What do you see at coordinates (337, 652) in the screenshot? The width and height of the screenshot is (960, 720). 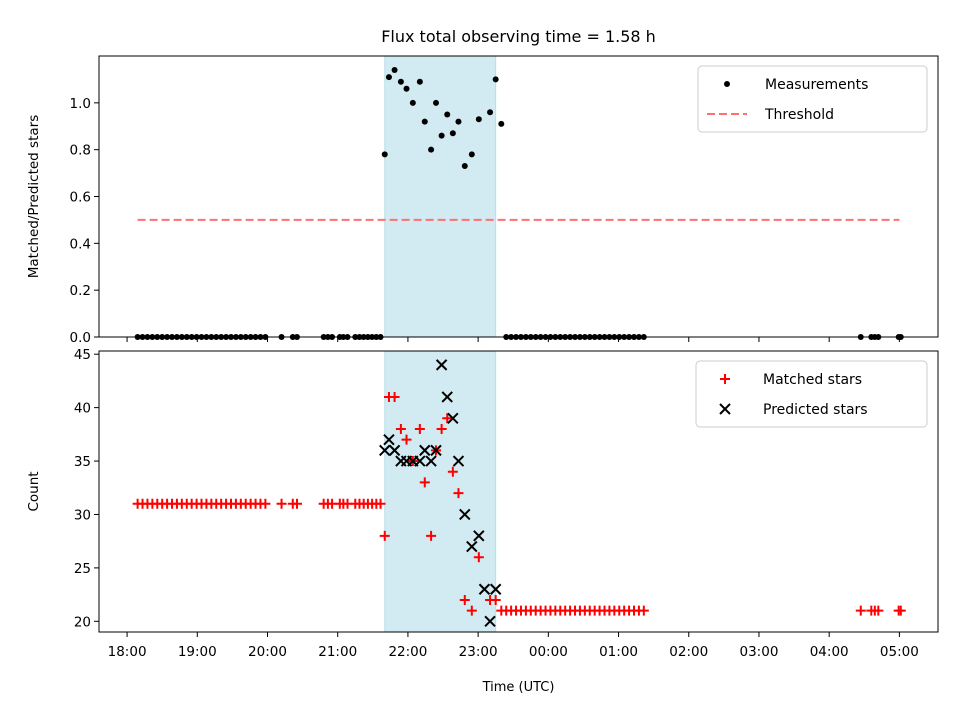 I see `x-tick-label: 21:00` at bounding box center [337, 652].